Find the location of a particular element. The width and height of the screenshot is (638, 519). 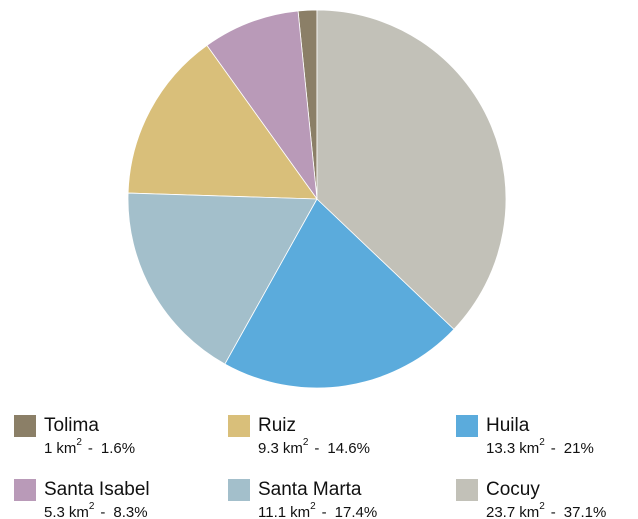

area-value: 11.1 is located at coordinates (272, 511).